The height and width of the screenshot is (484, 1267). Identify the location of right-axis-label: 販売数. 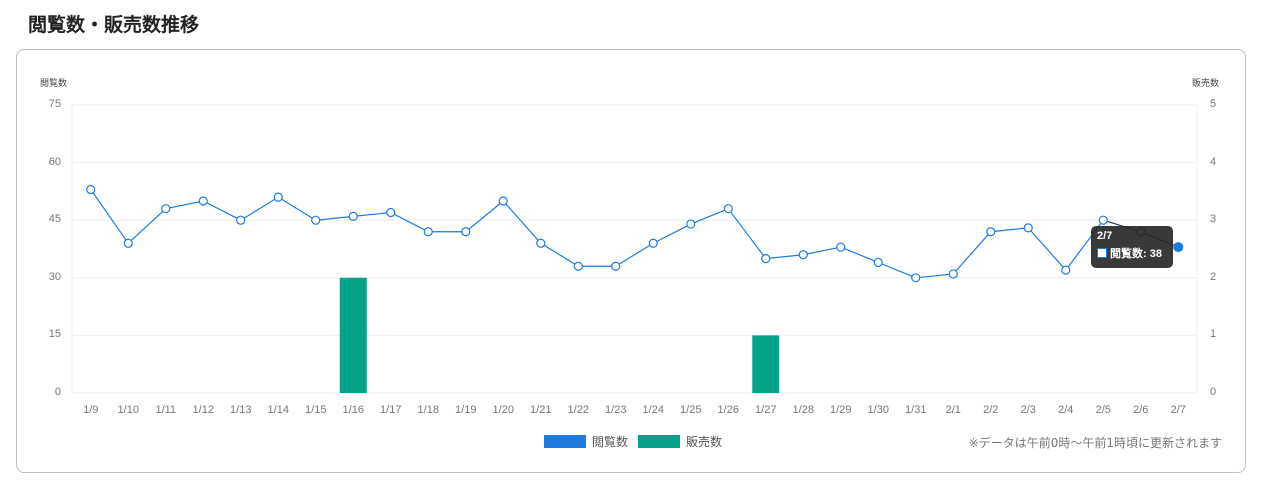
(1206, 84).